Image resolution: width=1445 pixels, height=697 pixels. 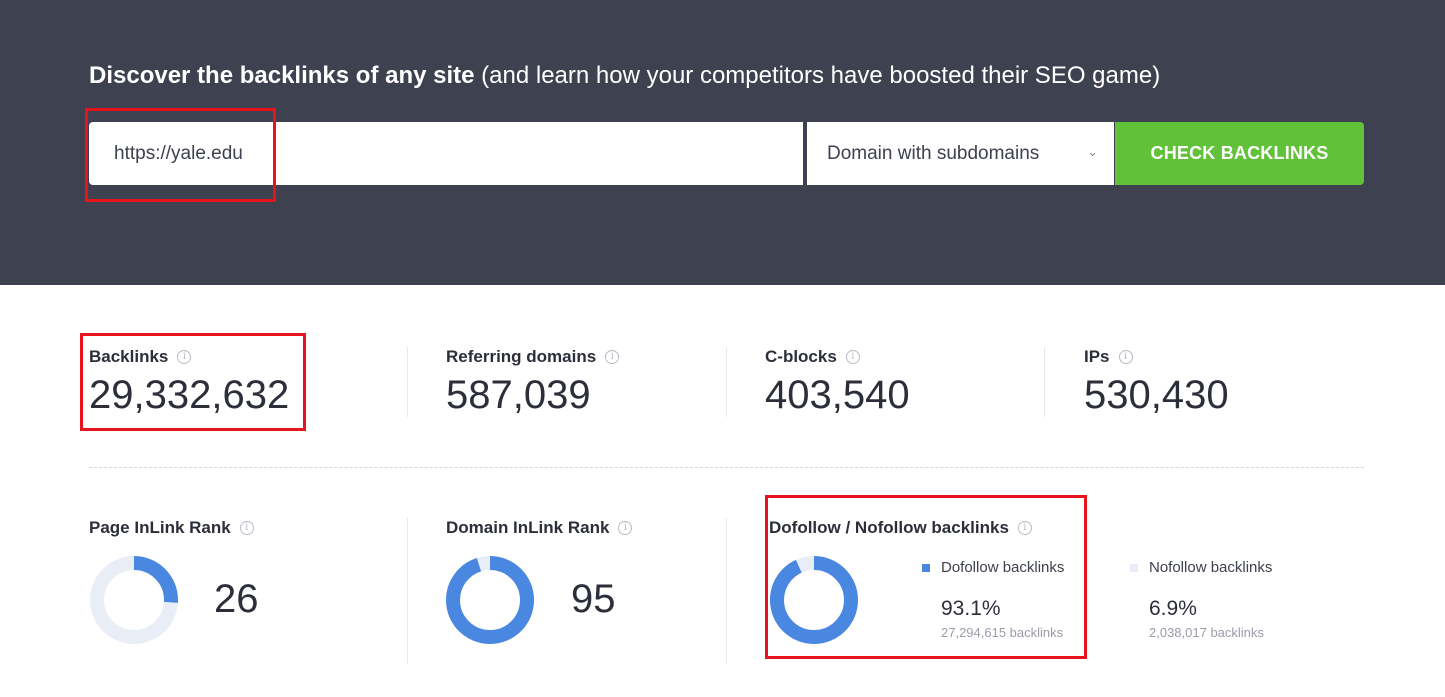 I want to click on page-inlink-rank-value: 26, so click(x=236, y=599).